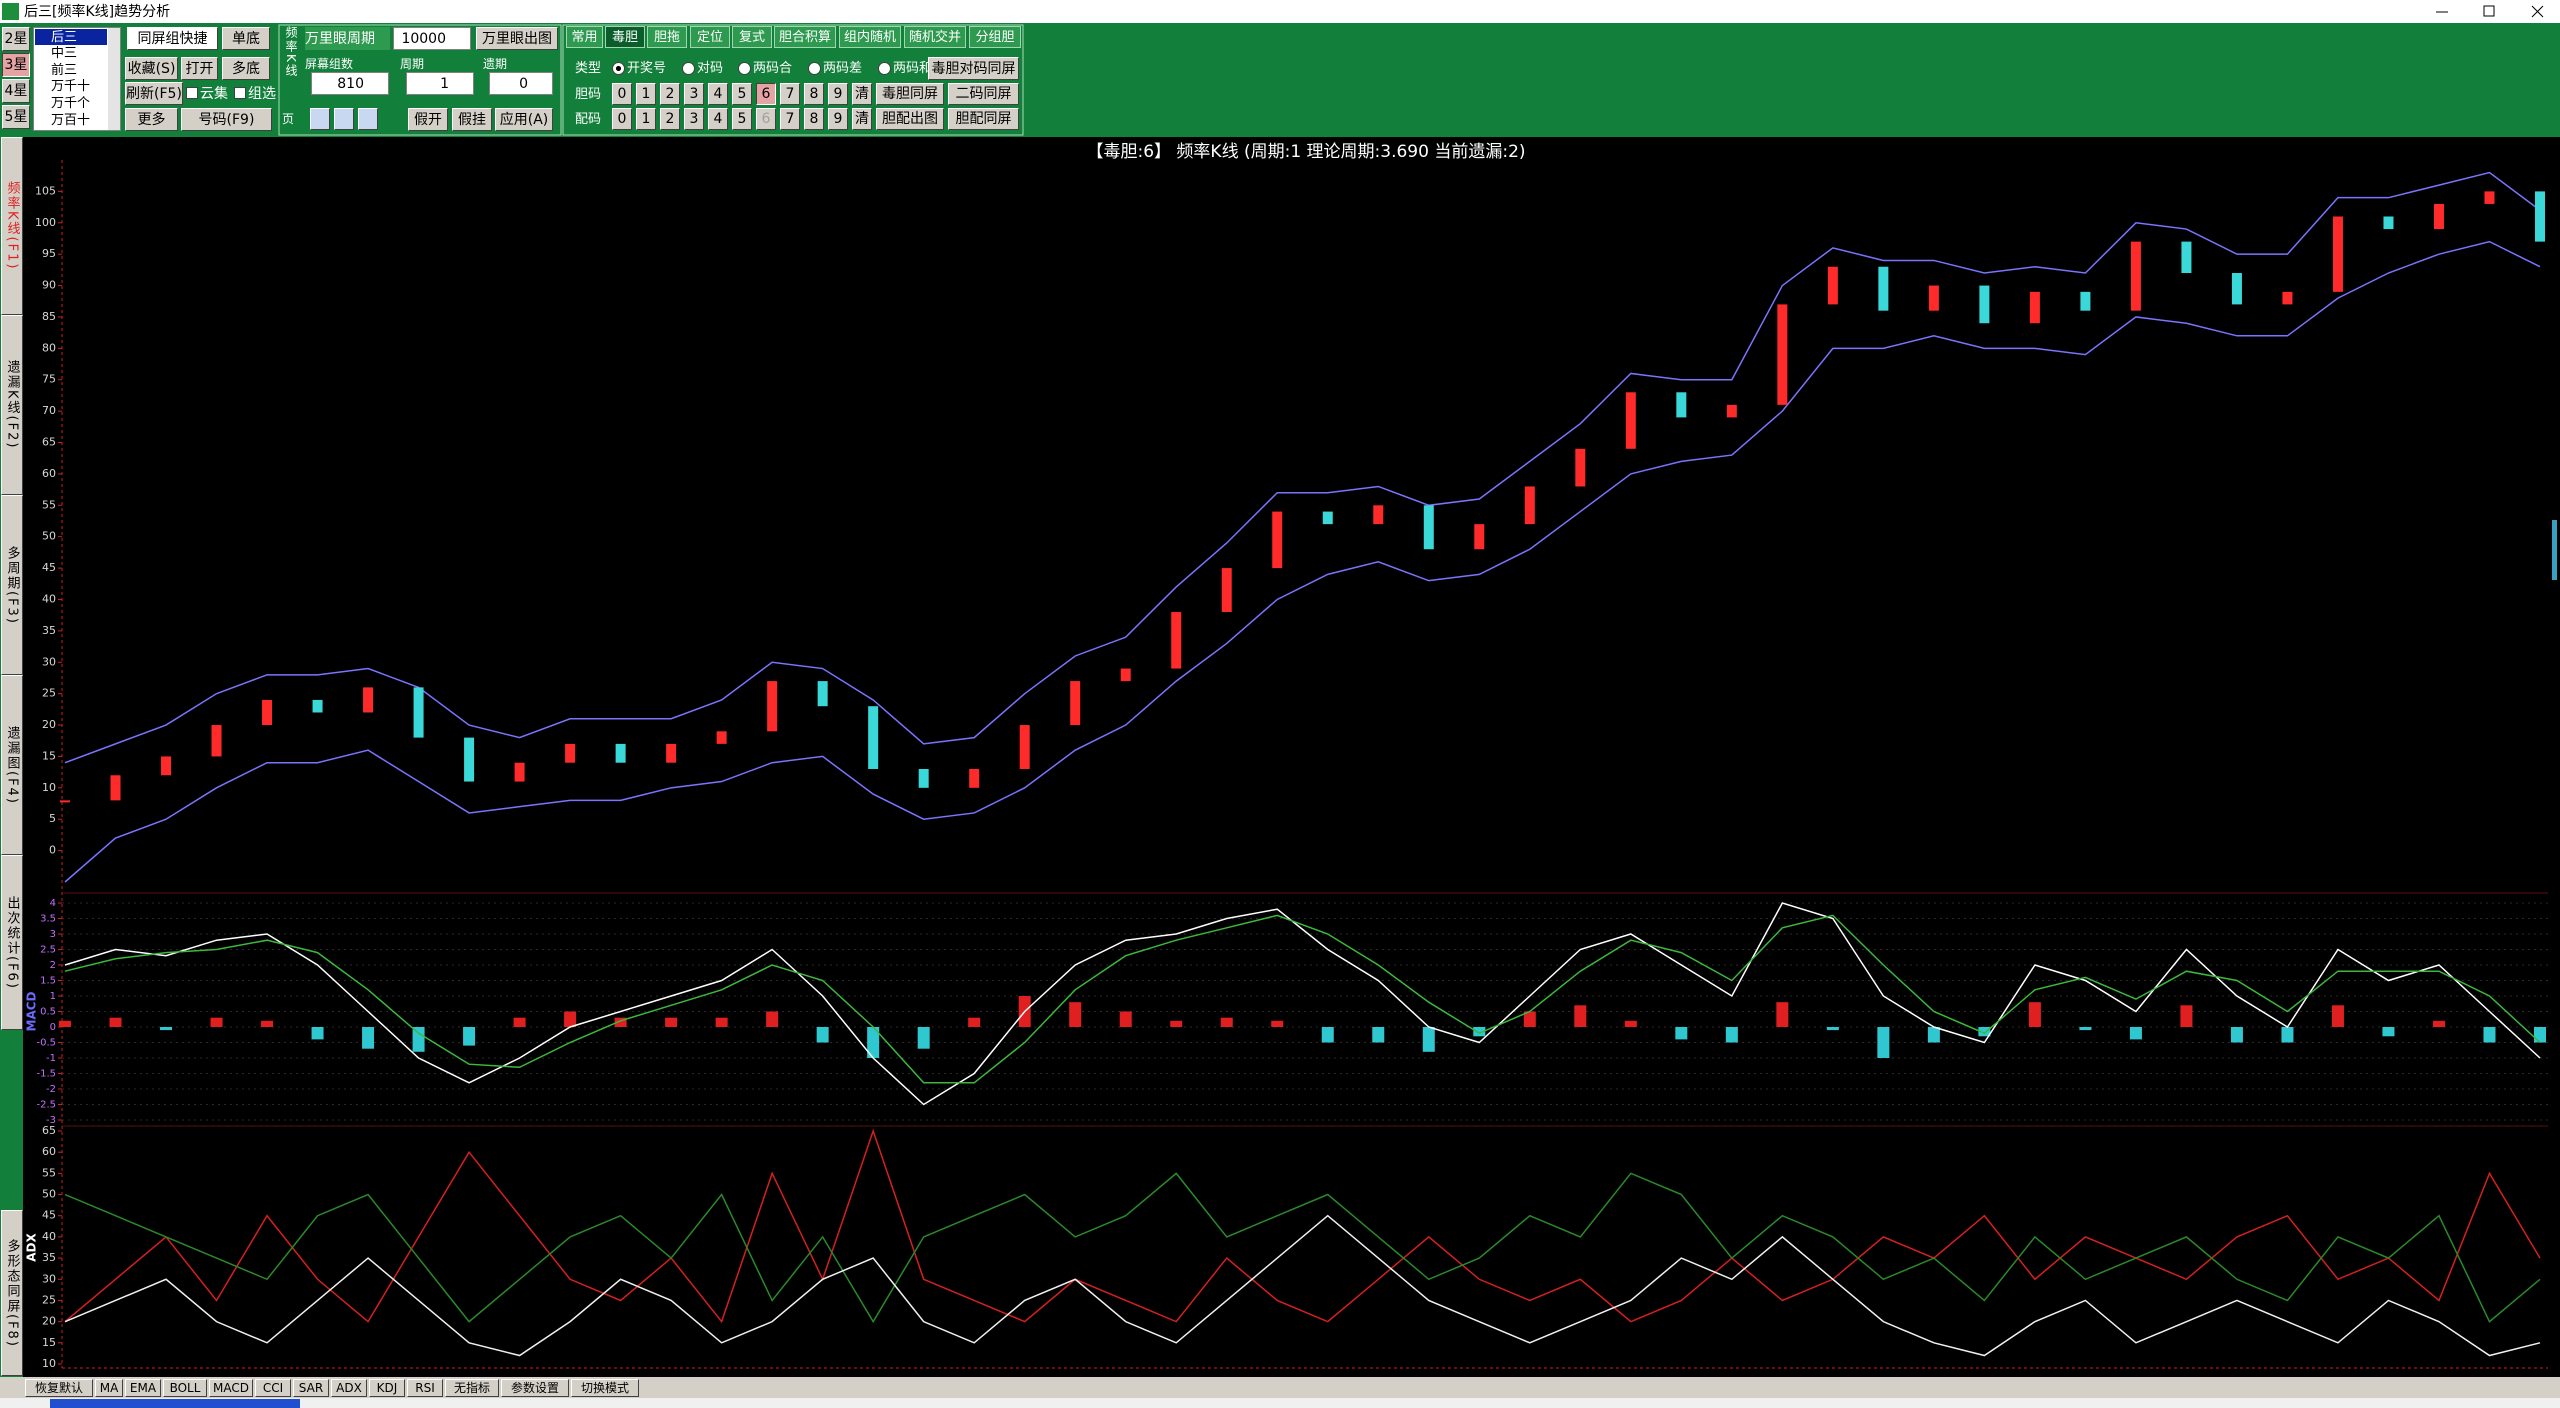 The height and width of the screenshot is (1408, 2560). I want to click on type-button: 毒胆对码同屏, so click(973, 68).